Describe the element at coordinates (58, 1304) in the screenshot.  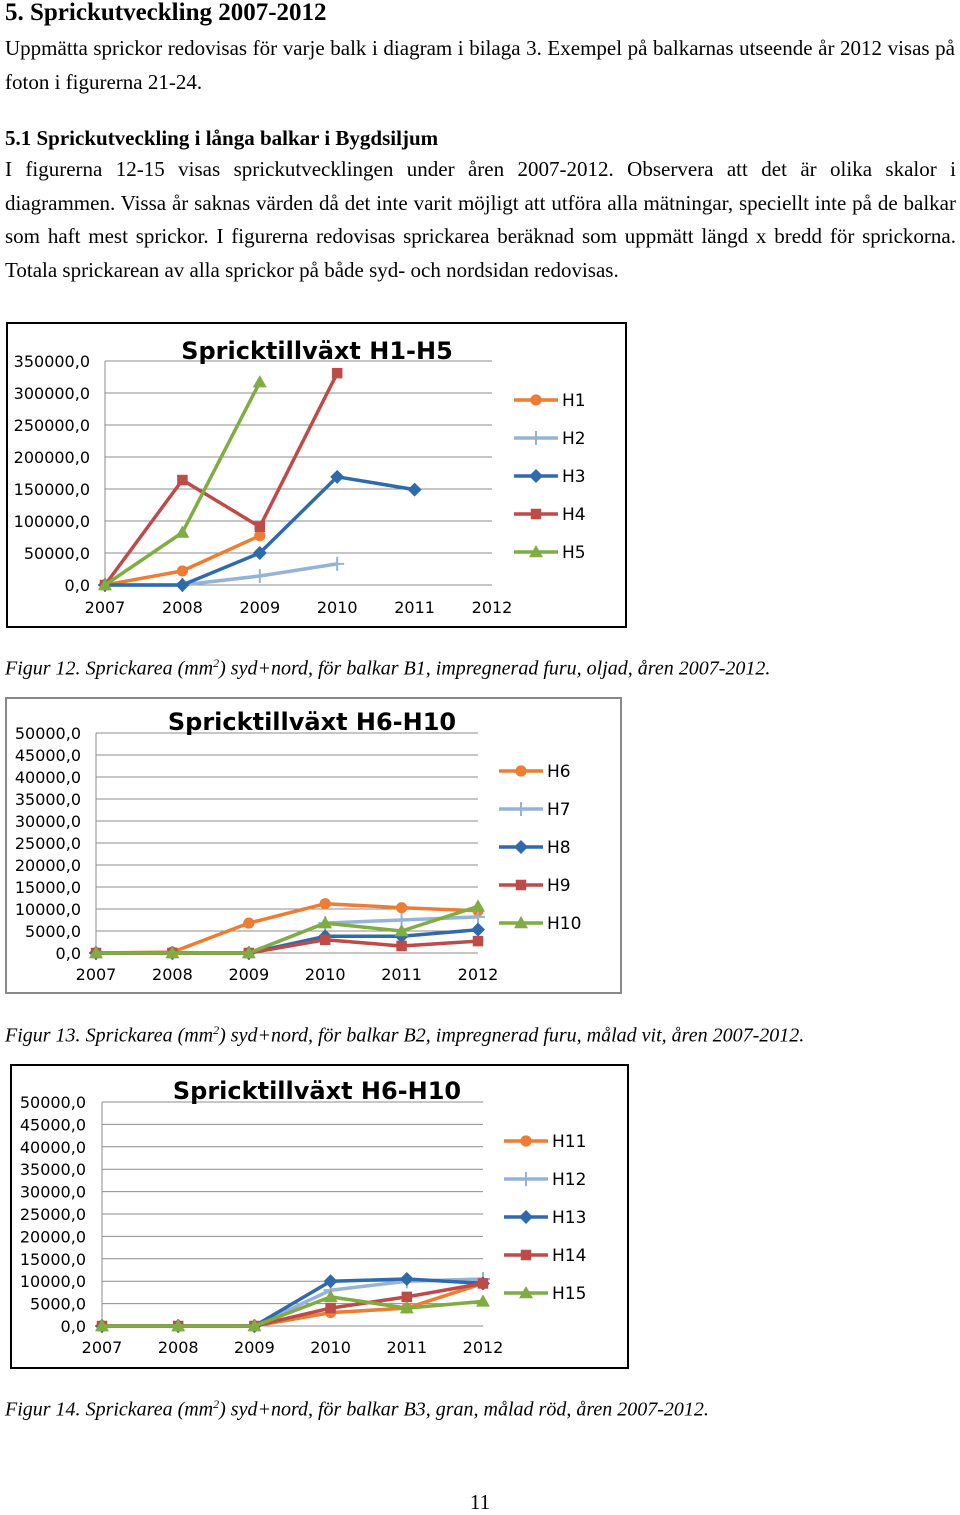
I see `y-tick-label: 5000,0` at that location.